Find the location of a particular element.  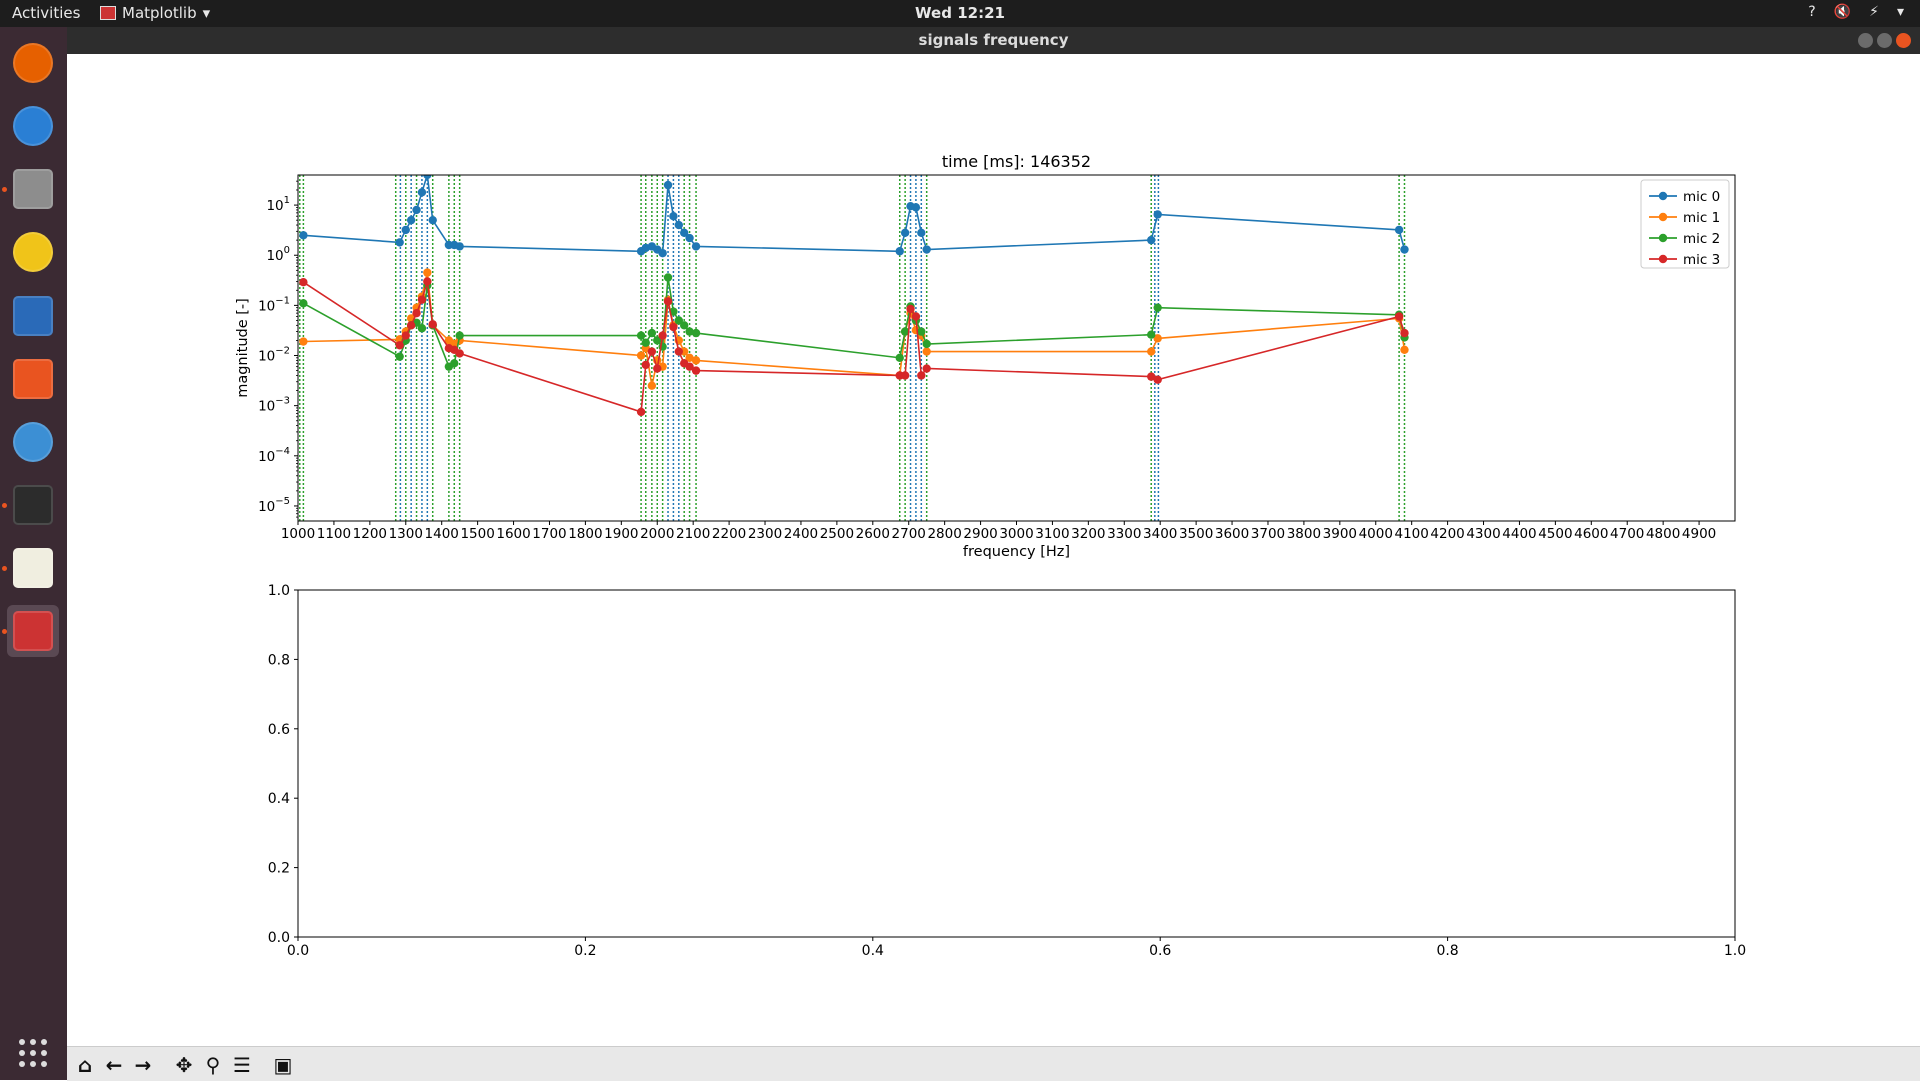

dock-matplotlib-app is located at coordinates (33, 631).